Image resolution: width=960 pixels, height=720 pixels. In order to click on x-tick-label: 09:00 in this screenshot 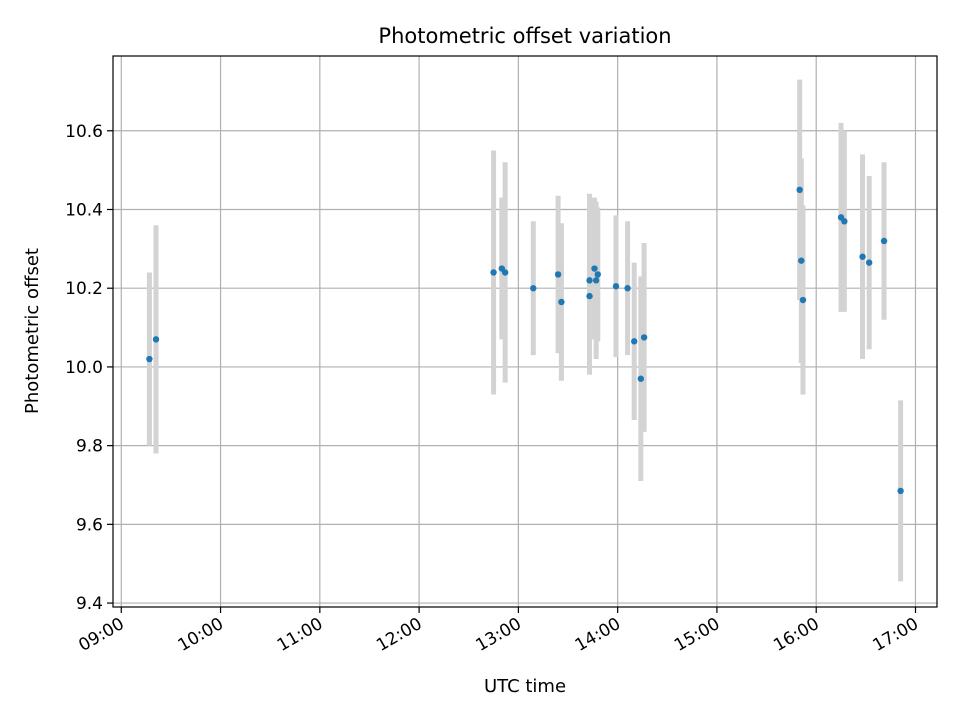, I will do `click(101, 635)`.